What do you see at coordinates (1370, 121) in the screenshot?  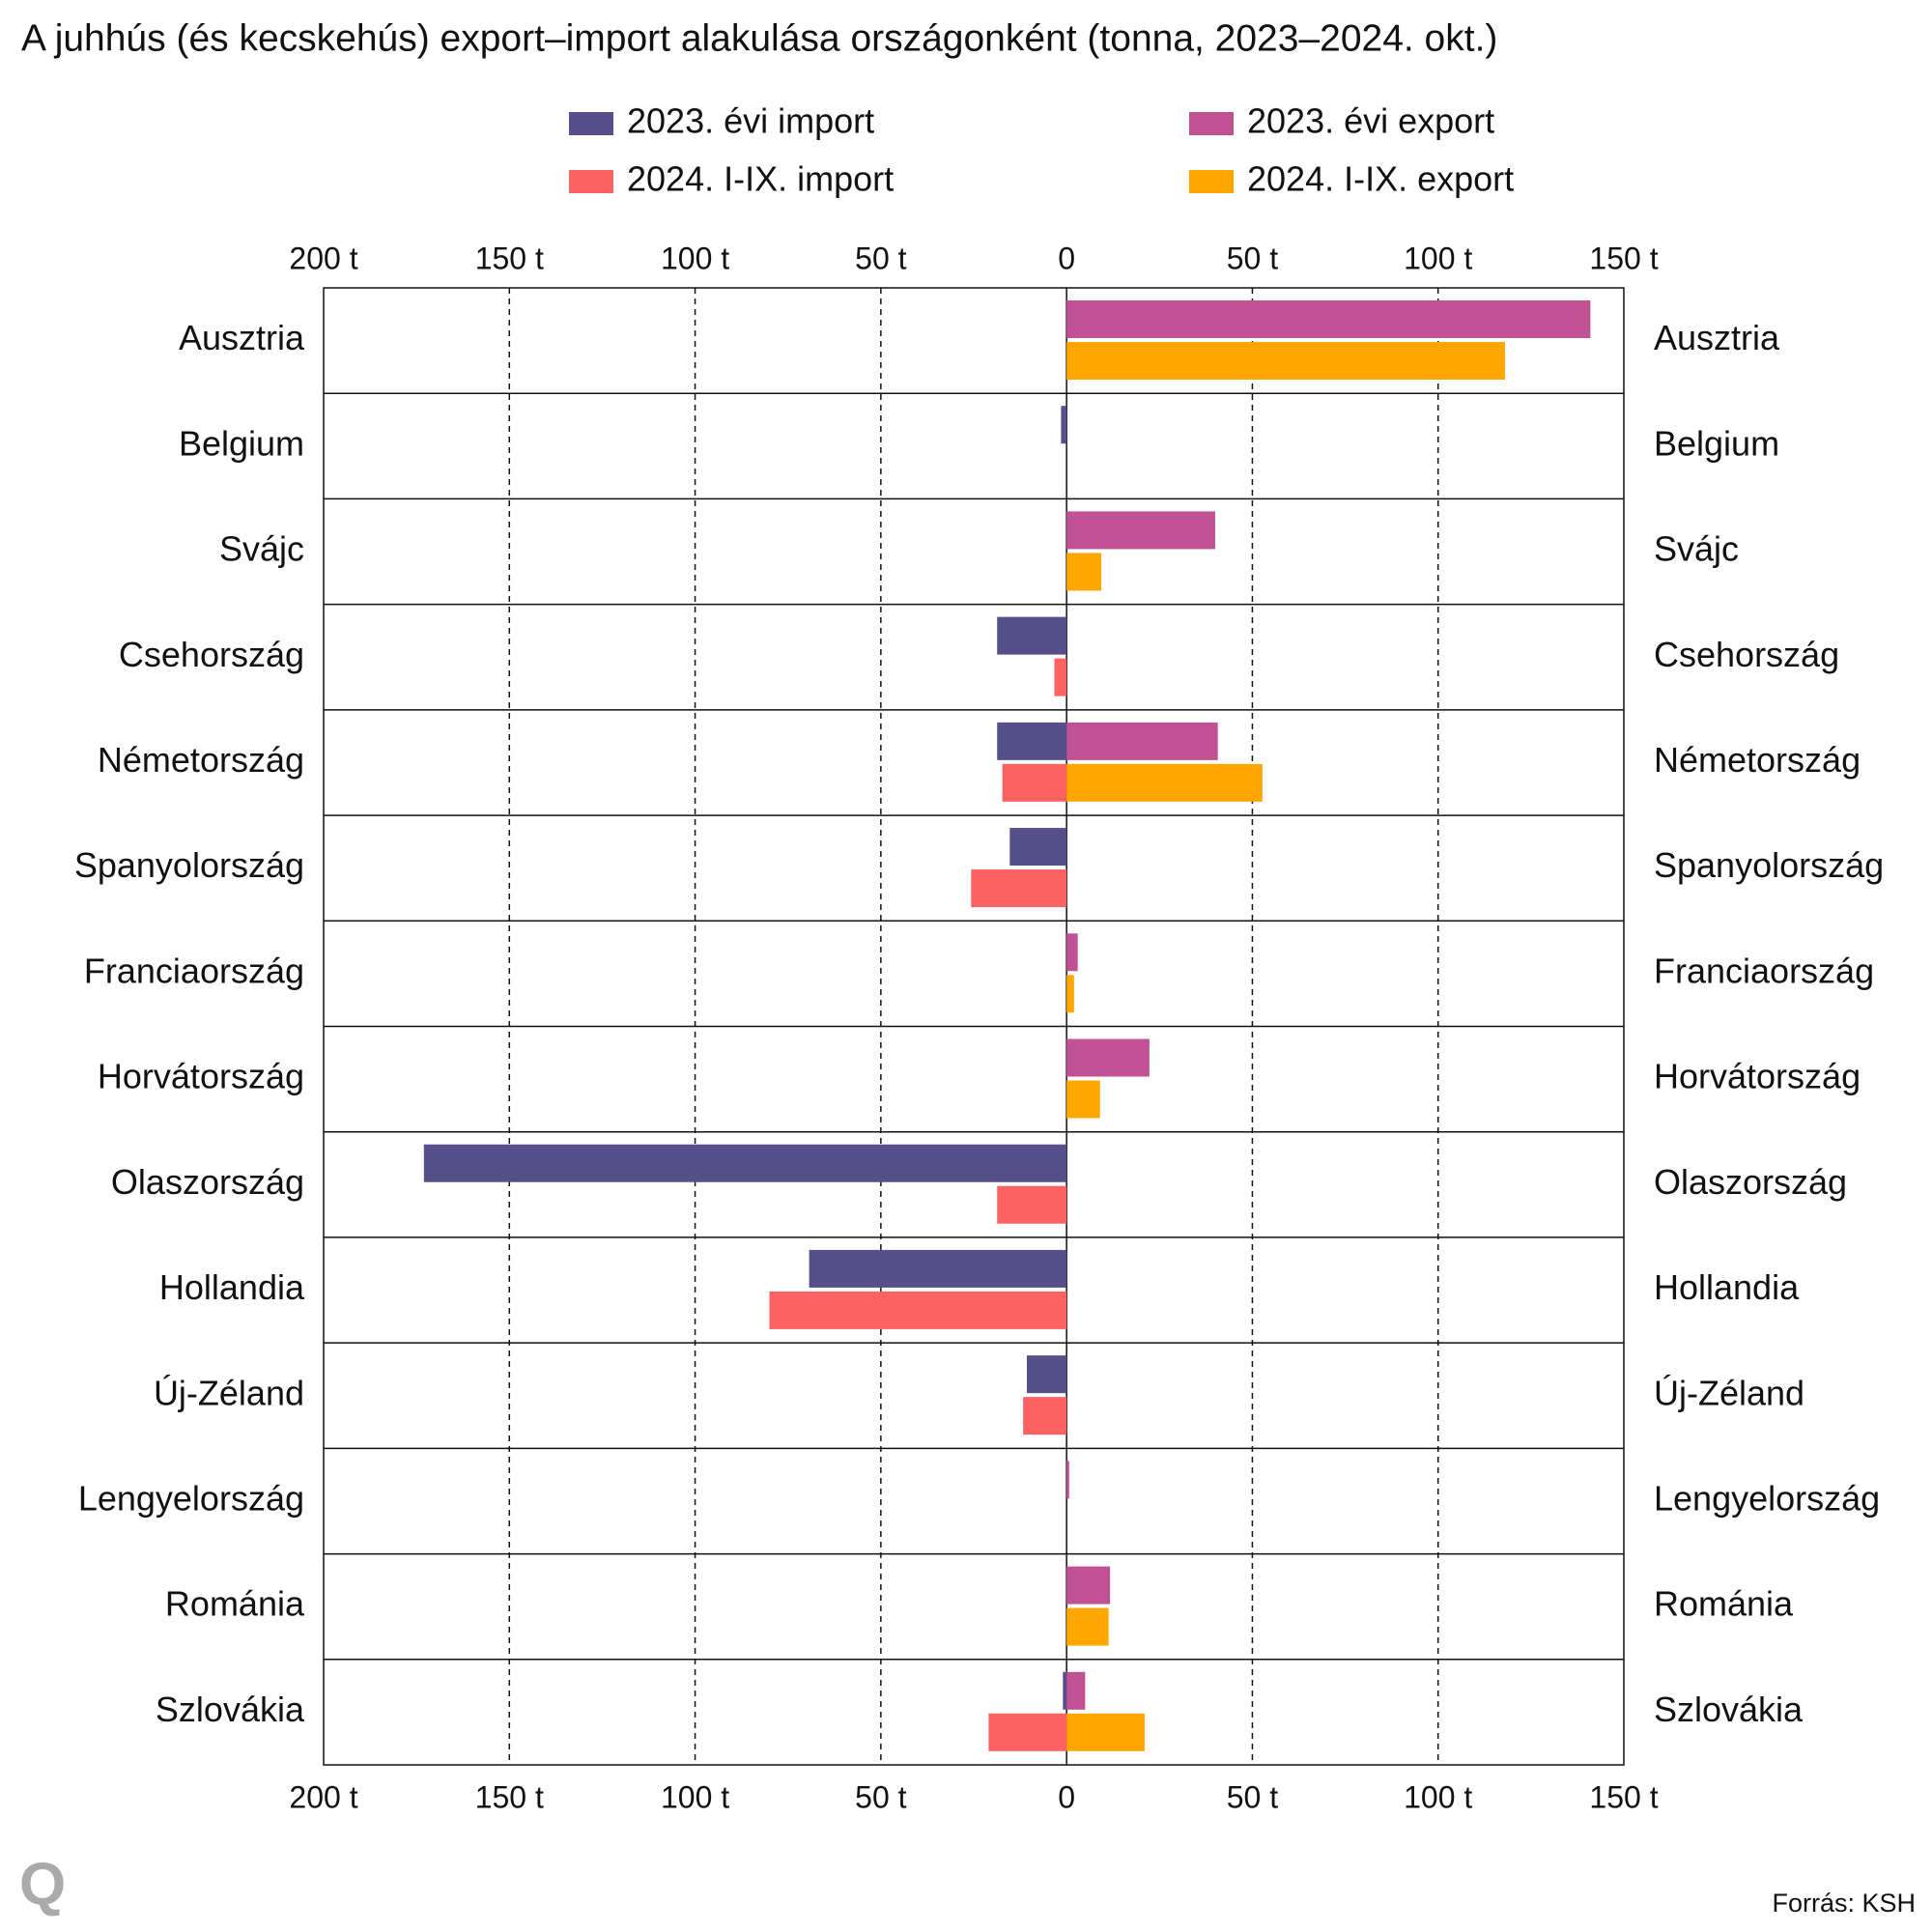 I see `legend-label: 2023. évi export` at bounding box center [1370, 121].